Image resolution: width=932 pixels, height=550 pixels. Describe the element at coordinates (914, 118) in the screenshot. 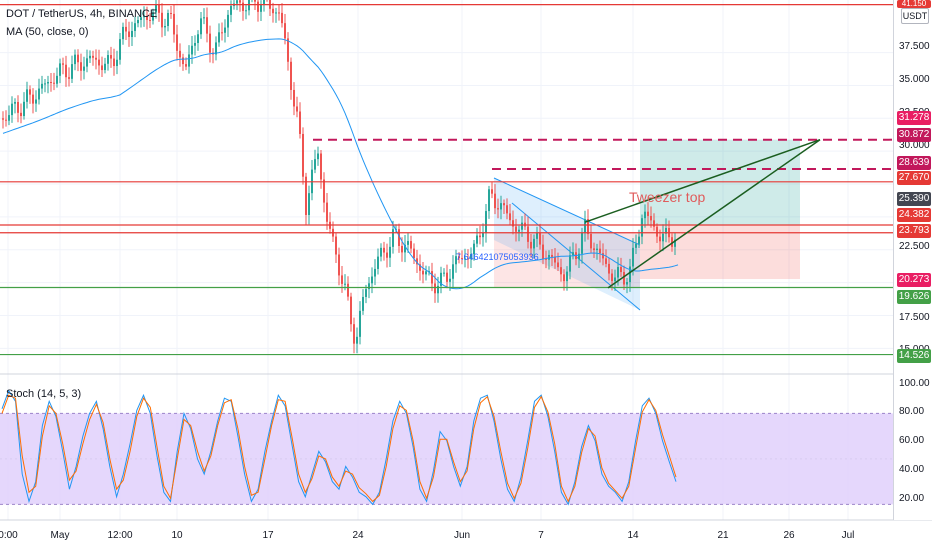

I see `price-tag: 31.278` at that location.